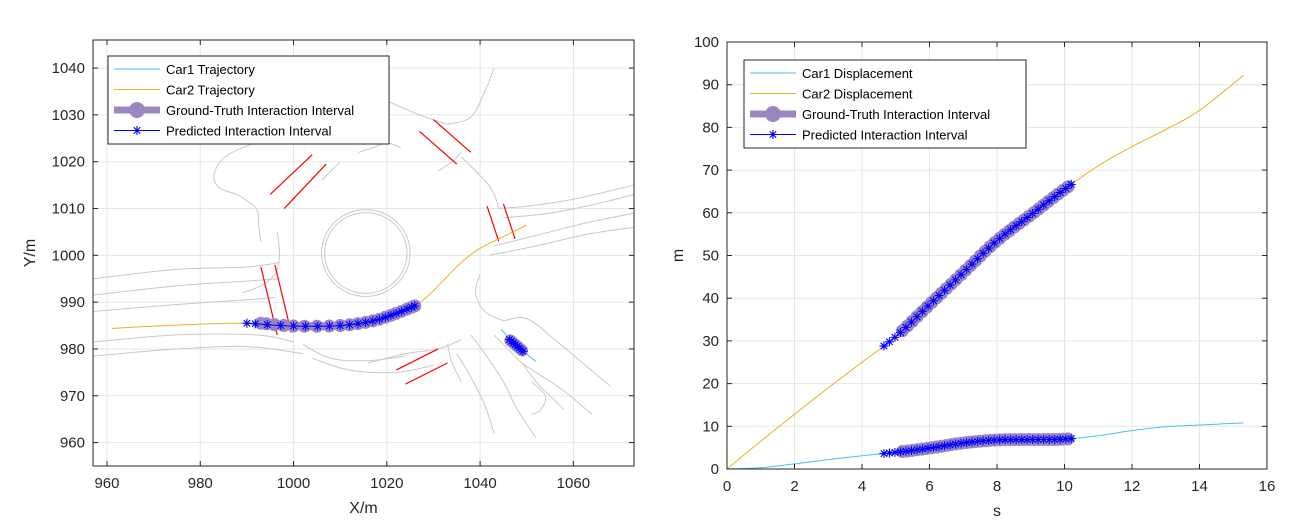 The width and height of the screenshot is (1290, 525). Describe the element at coordinates (210, 90) in the screenshot. I see `legend-label: Car2 Trajectory` at that location.